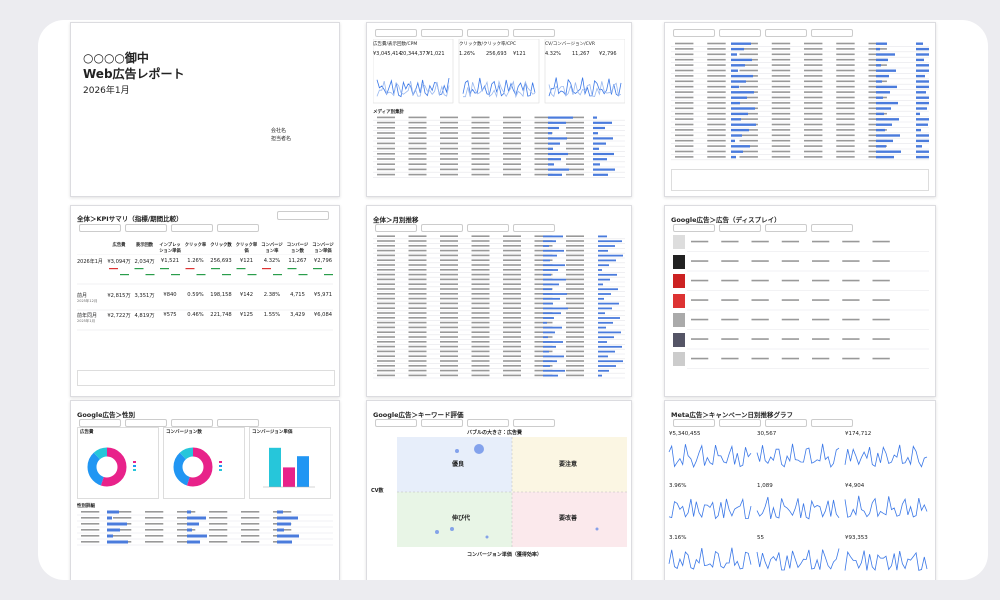 The height and width of the screenshot is (600, 1000). Describe the element at coordinates (396, 220) in the screenshot. I see `page-title: 全体＞月別推移` at that location.